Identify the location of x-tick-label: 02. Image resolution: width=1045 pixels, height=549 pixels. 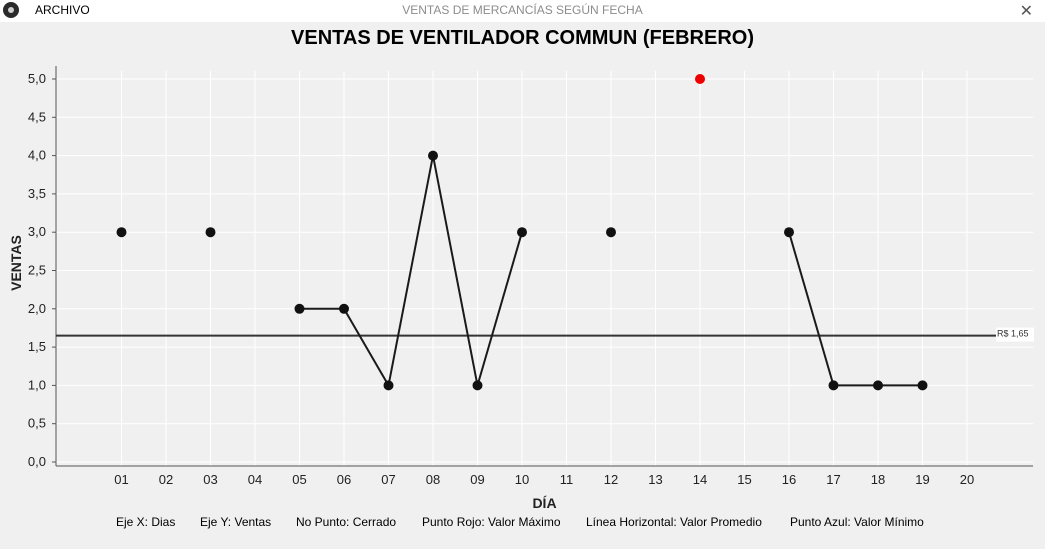
(166, 479).